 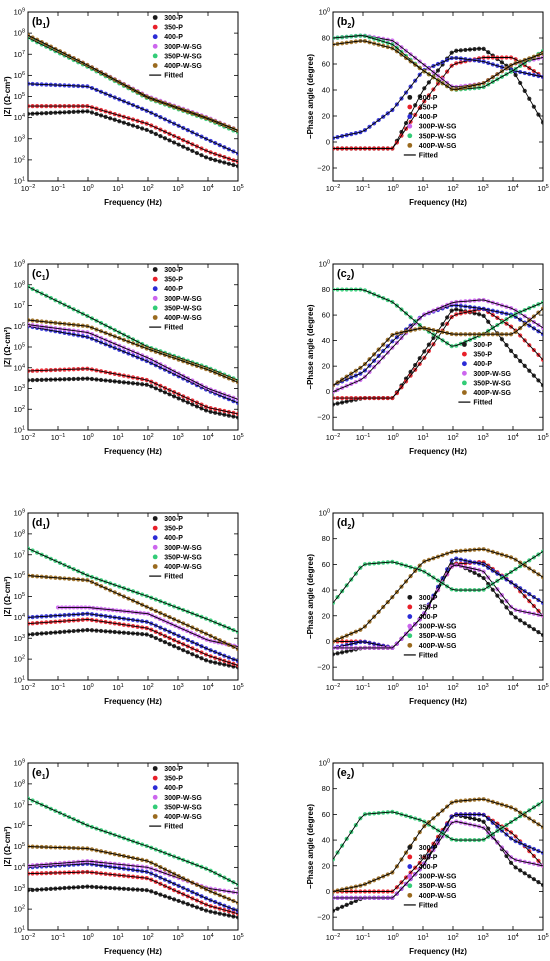 I want to click on y-tick-label: 0, so click(x=328, y=641).